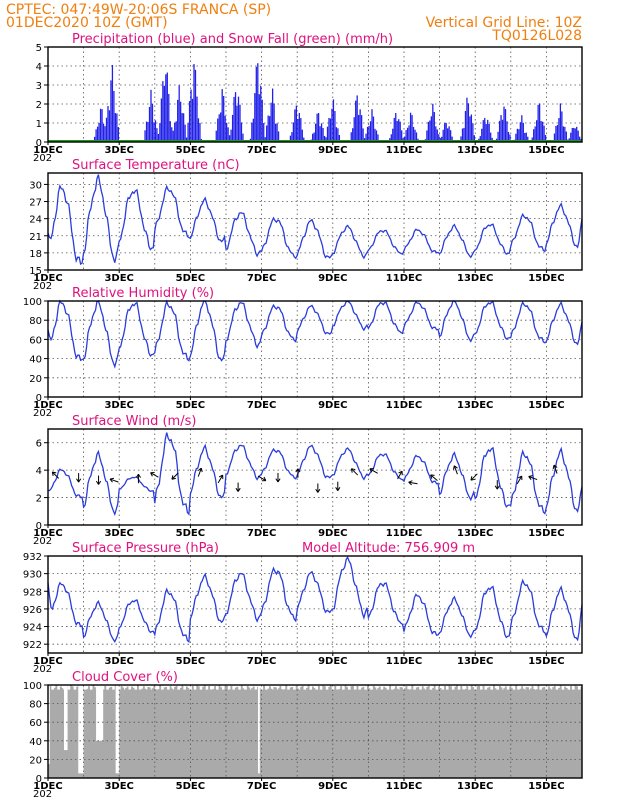 The height and width of the screenshot is (800, 618). What do you see at coordinates (315, 731) in the screenshot?
I see `cloud-frame` at bounding box center [315, 731].